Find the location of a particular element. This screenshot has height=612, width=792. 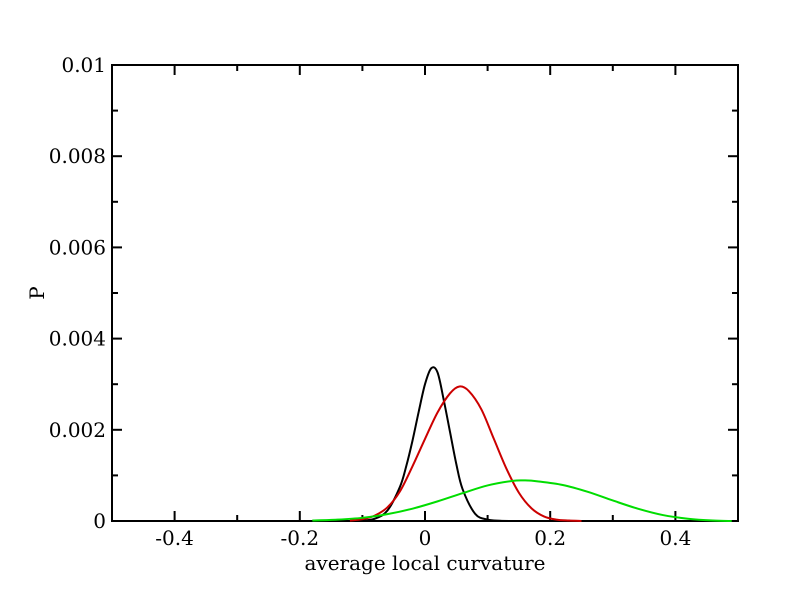

x-tick-label: -0.2 is located at coordinates (300, 538).